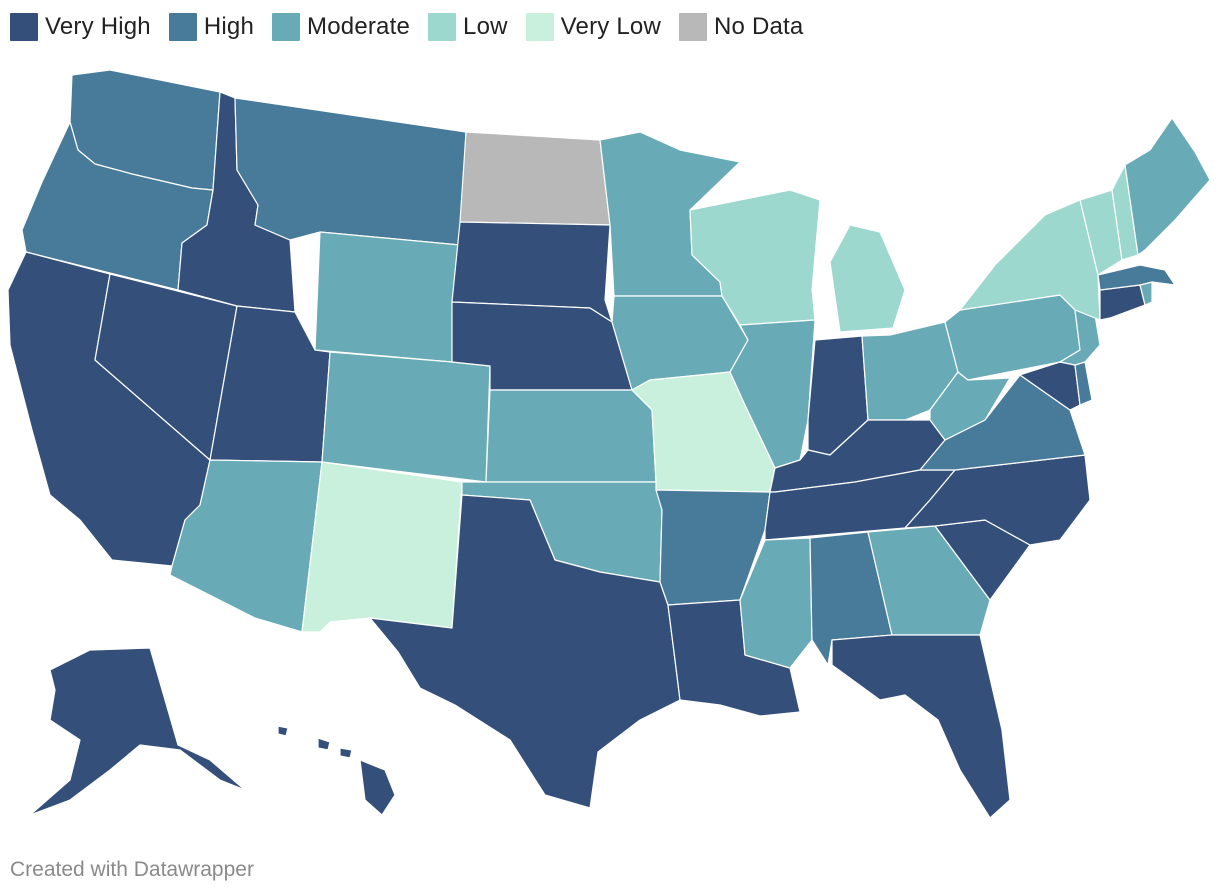 This screenshot has width=1220, height=896. I want to click on state-montana, so click(350, 171).